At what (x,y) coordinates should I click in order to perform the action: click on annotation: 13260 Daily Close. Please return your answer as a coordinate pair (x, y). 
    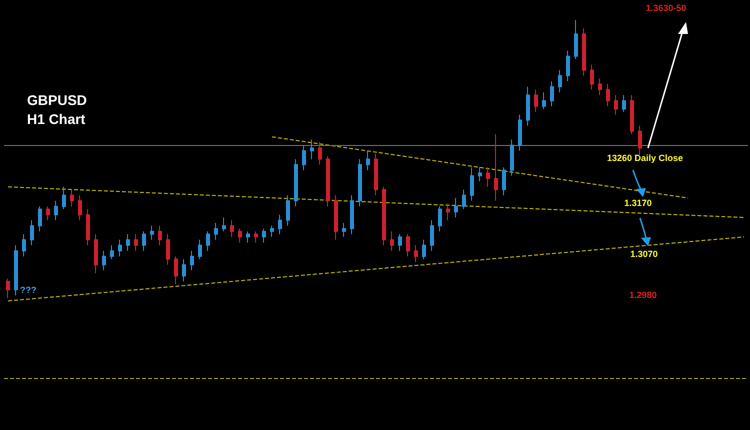
    Looking at the image, I should click on (645, 158).